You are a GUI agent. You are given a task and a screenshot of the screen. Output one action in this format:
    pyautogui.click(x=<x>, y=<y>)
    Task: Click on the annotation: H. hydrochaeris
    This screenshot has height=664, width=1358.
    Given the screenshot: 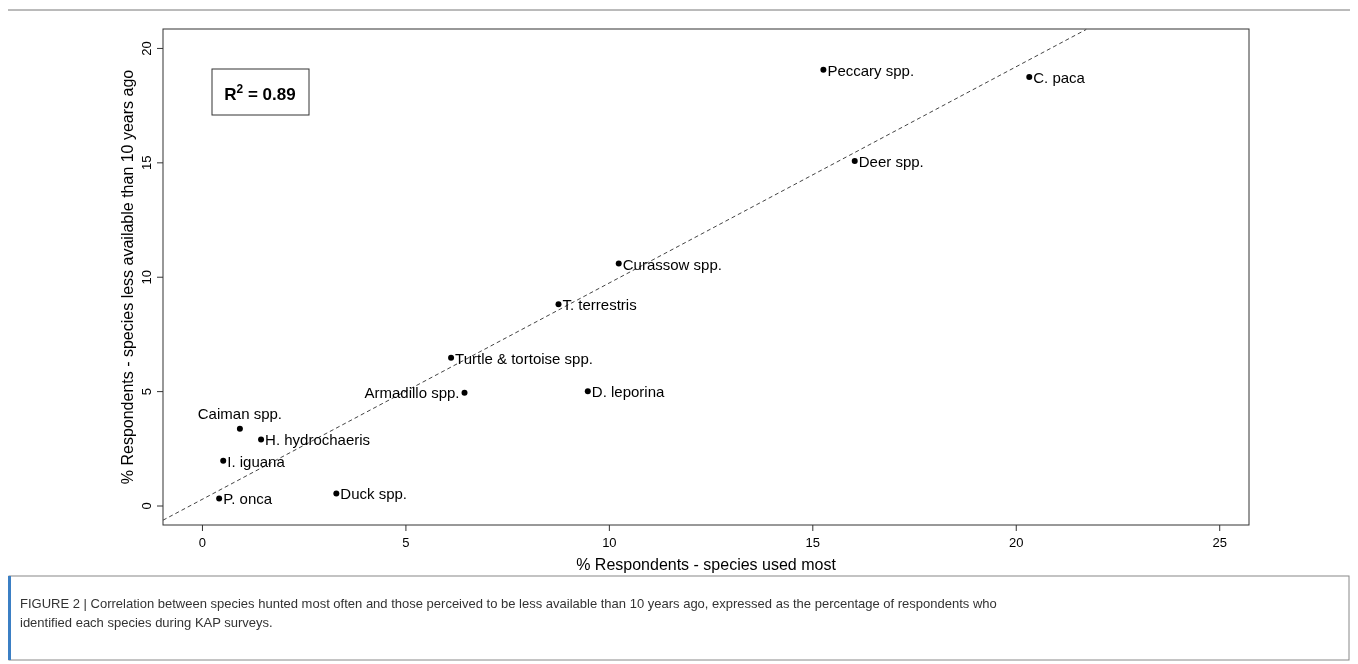 What is the action you would take?
    pyautogui.click(x=318, y=440)
    